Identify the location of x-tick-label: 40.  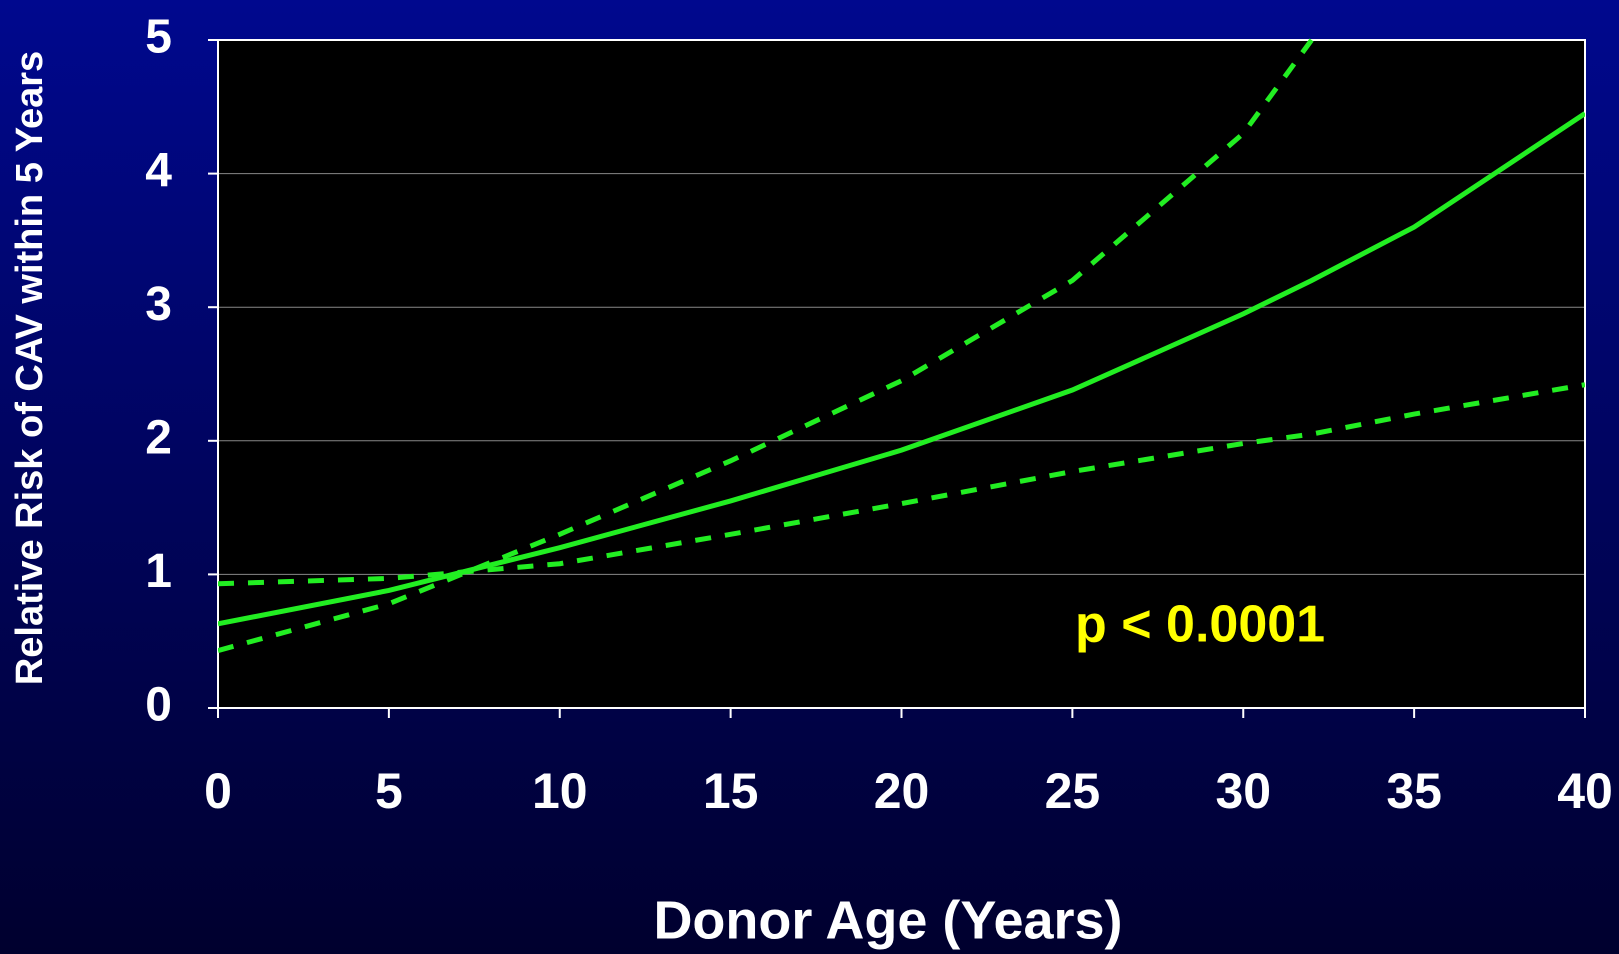
(1585, 791).